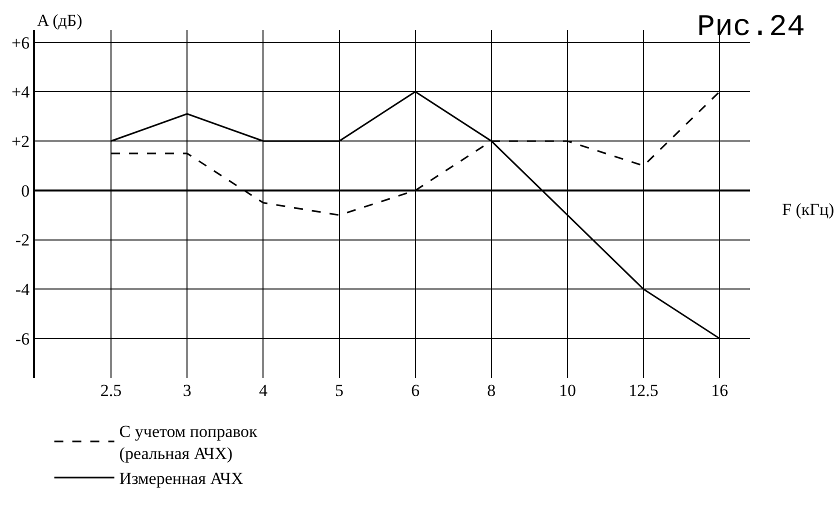  Describe the element at coordinates (188, 443) in the screenshot. I see `legend-label: С учетом поправок (реальная АЧХ)` at that location.